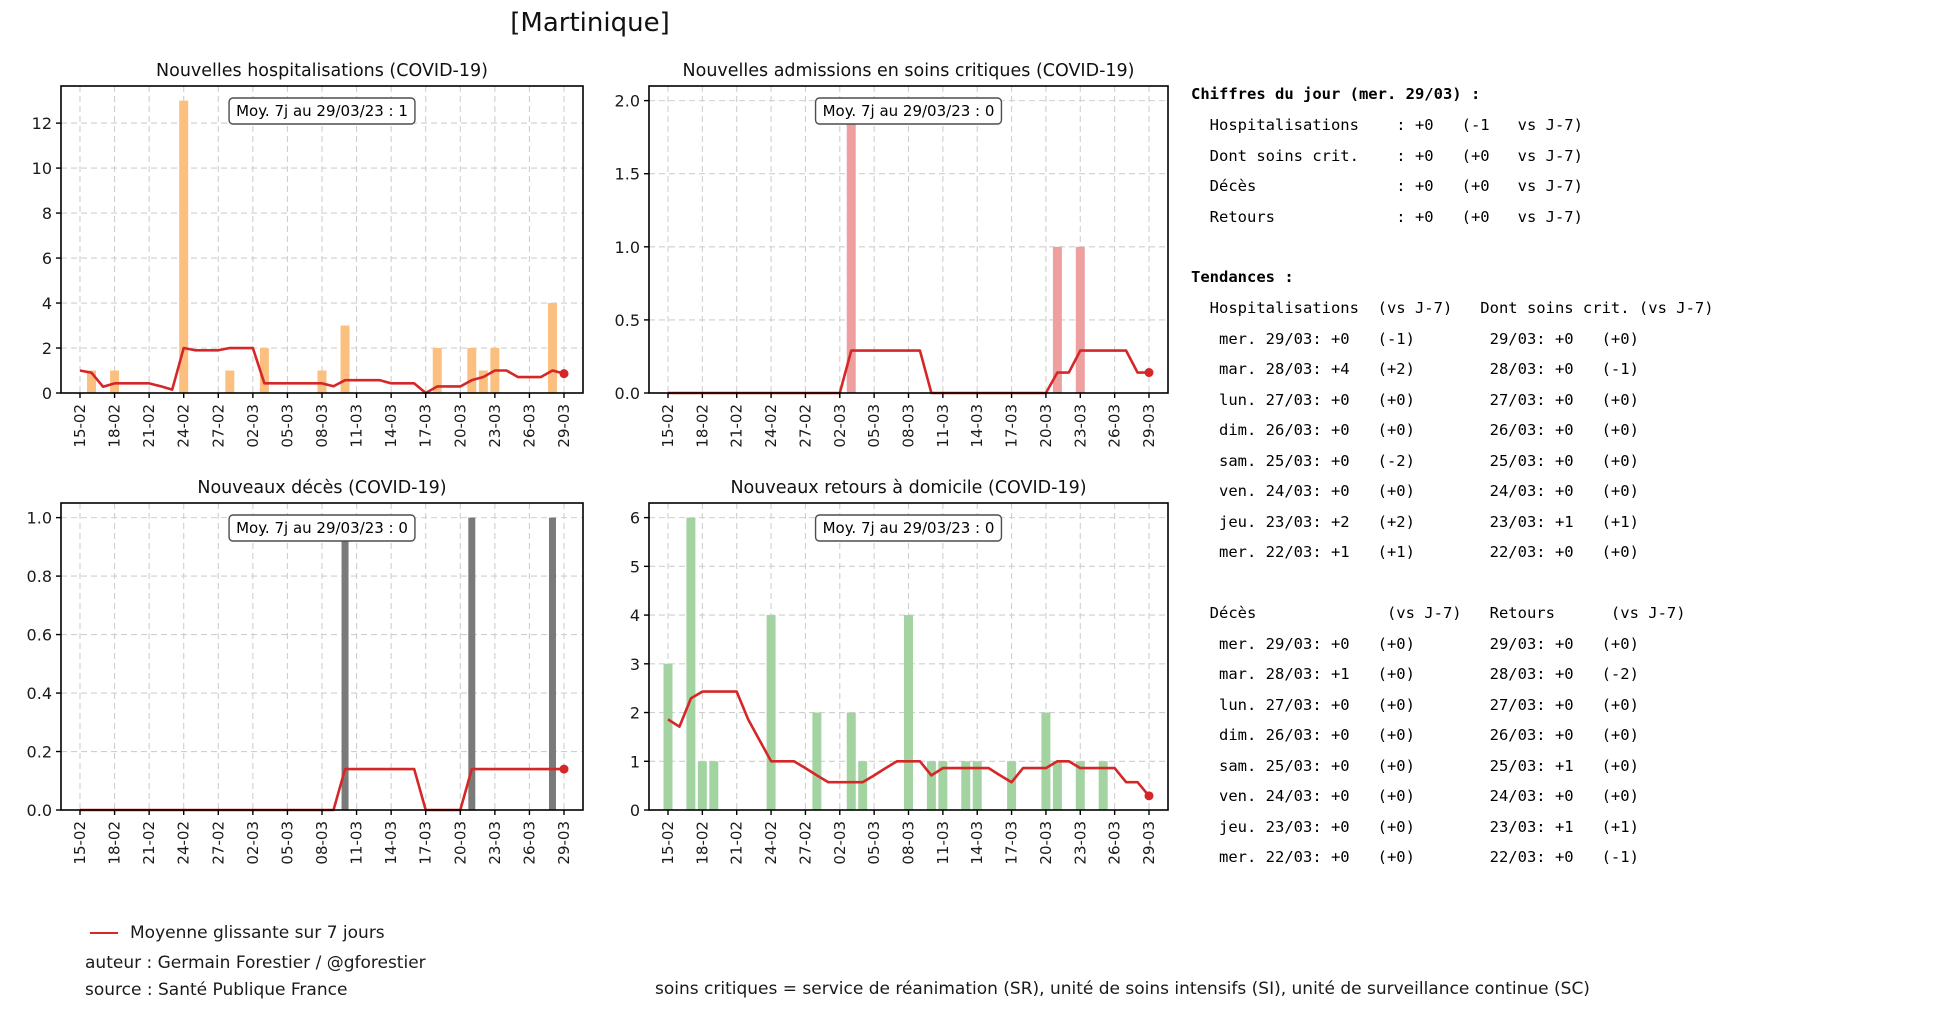 The width and height of the screenshot is (1938, 1015). Describe the element at coordinates (39, 752) in the screenshot. I see `y-tick-label: 0.2` at that location.